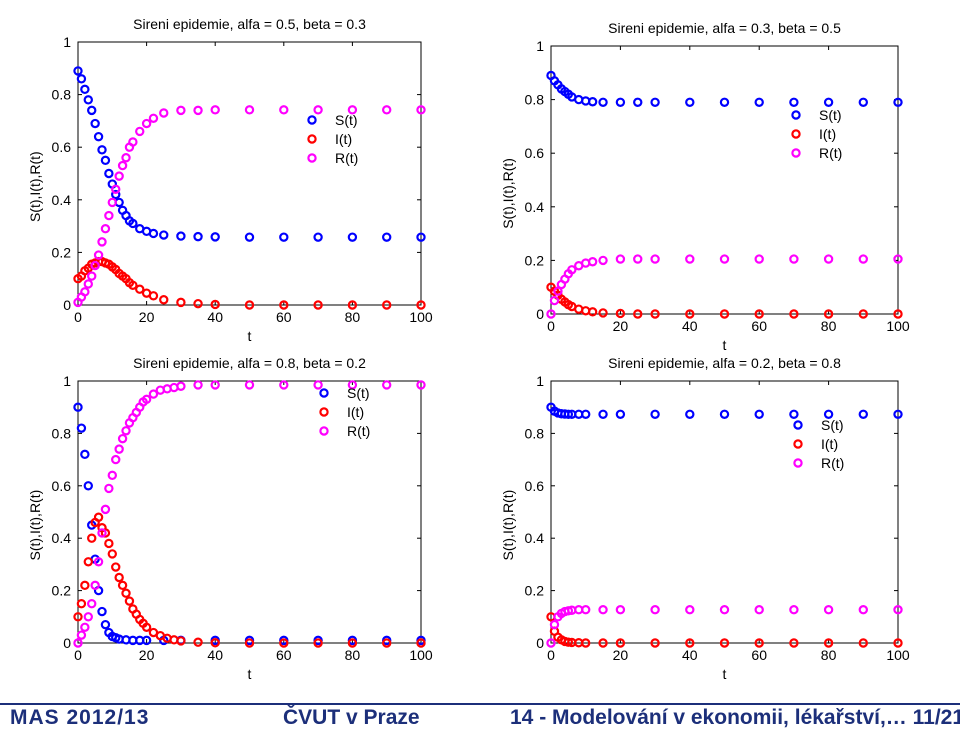 The height and width of the screenshot is (732, 960). I want to click on x-tick-label: 40, so click(690, 655).